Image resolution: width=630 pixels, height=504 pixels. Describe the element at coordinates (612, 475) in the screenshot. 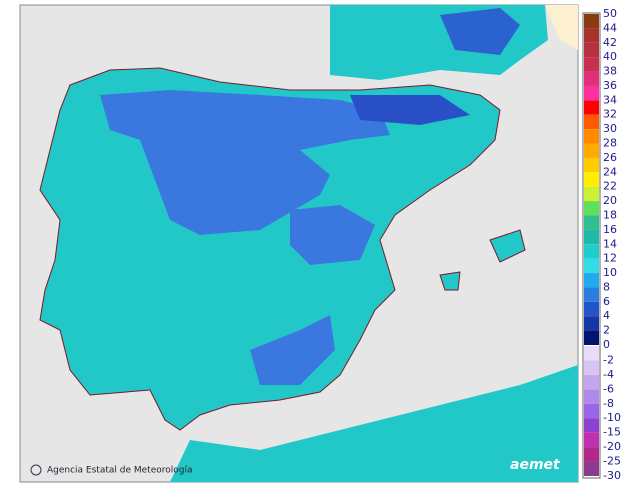

I see `legend-label: -30` at that location.